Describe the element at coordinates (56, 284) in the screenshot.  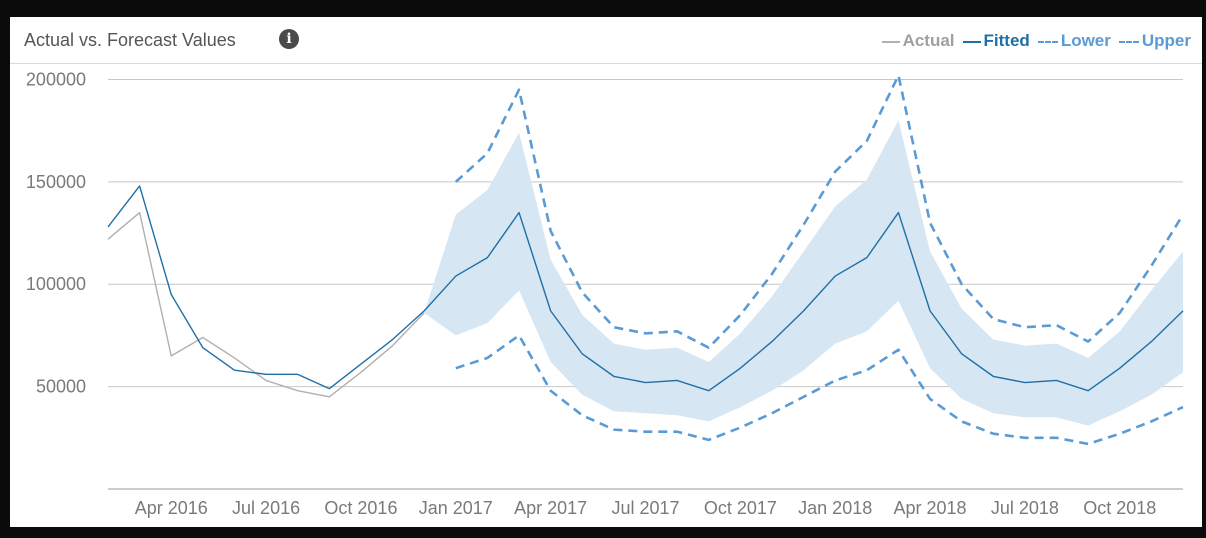
I see `y-tick-label: 100000` at that location.